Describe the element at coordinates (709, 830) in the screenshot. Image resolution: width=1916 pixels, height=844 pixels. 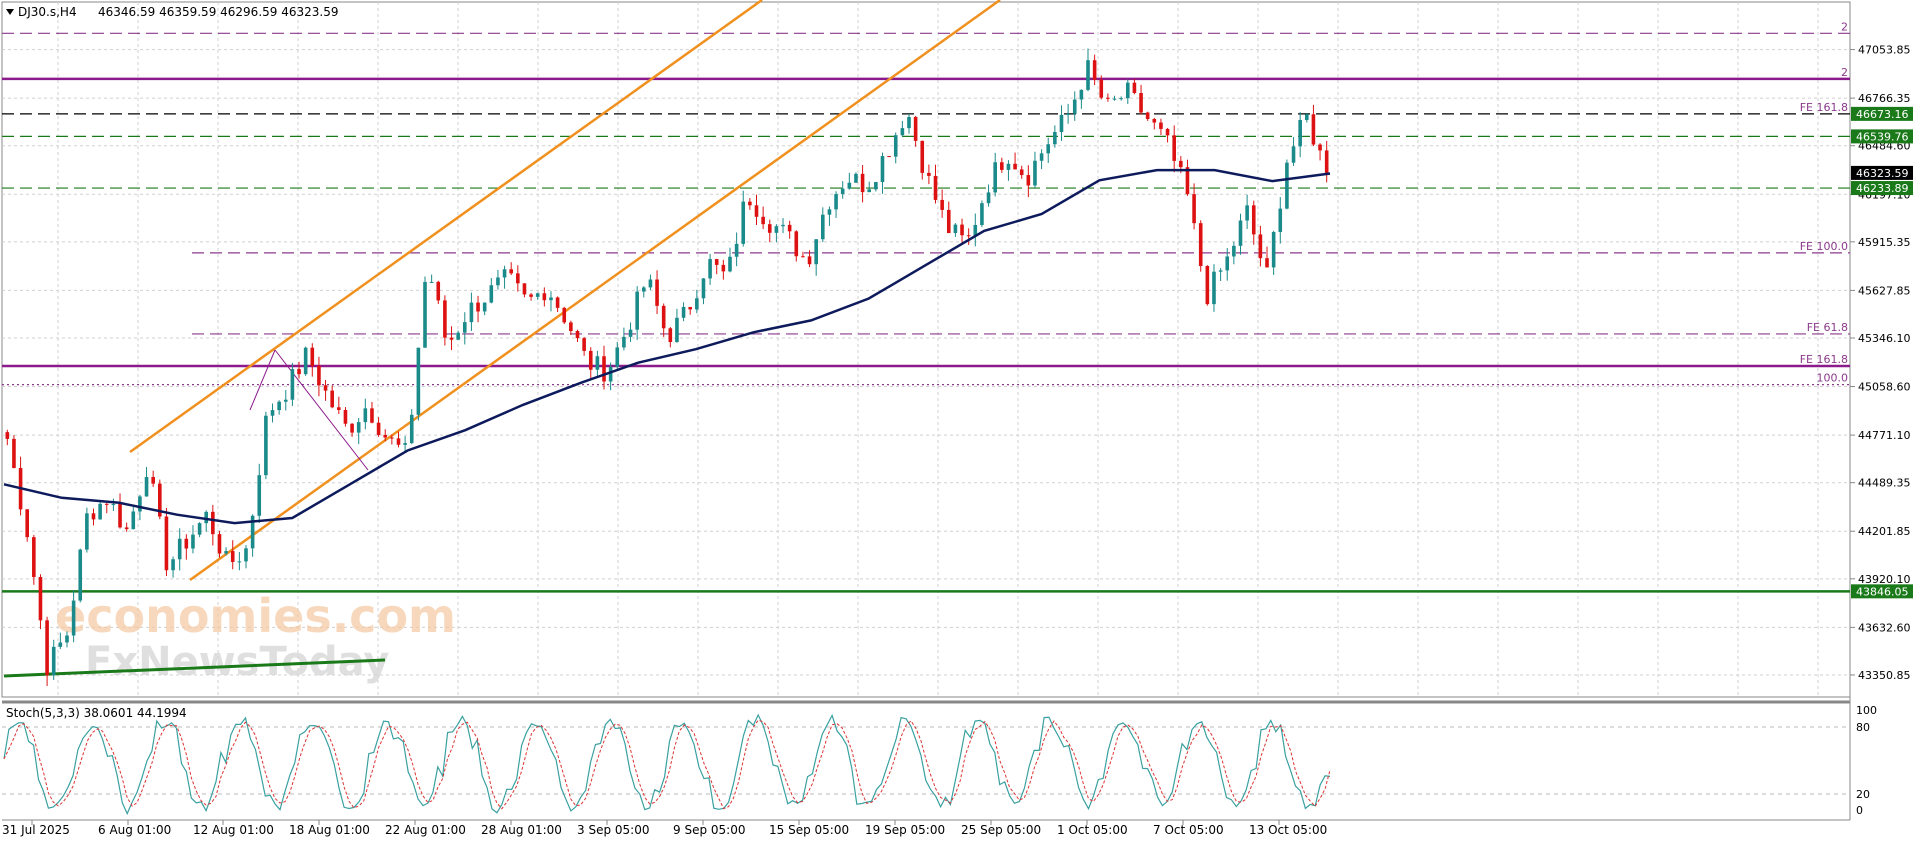
I see `time-axis-label: 9 Sep 05:00` at that location.